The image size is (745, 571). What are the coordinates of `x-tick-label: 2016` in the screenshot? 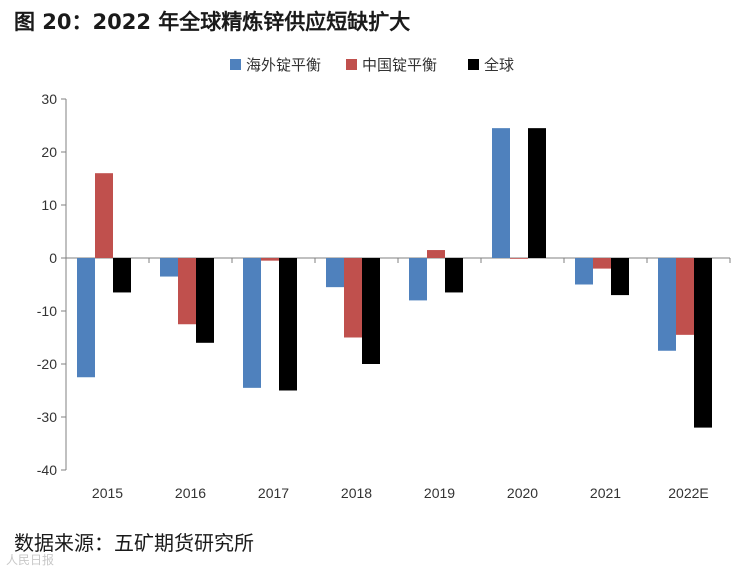 It's located at (190, 493).